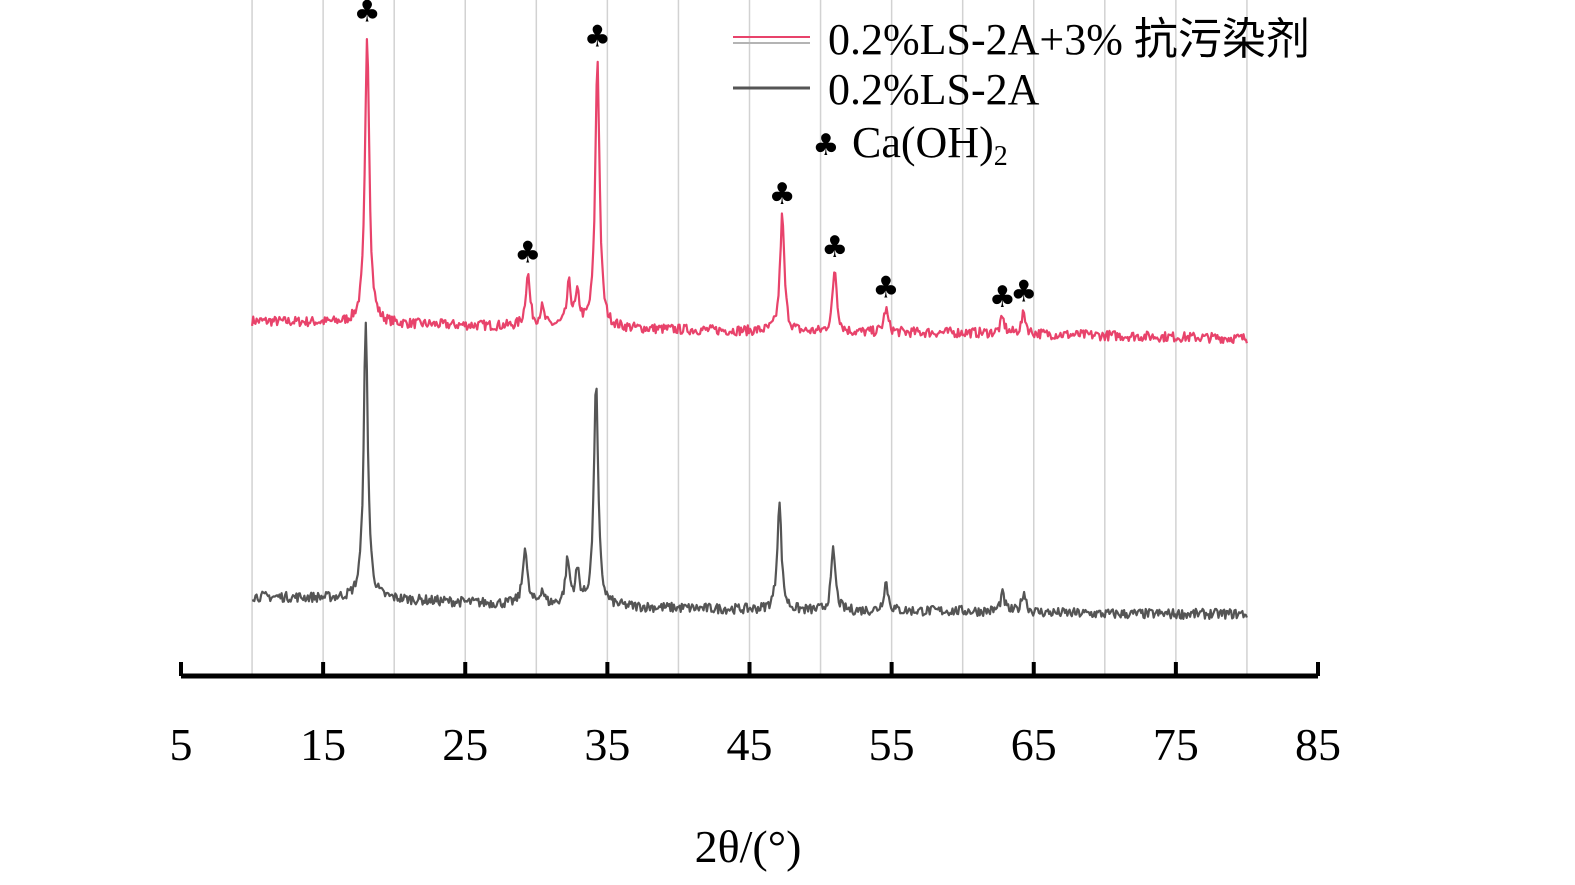 This screenshot has width=1575, height=885. I want to click on x-tick-label: 25, so click(465, 744).